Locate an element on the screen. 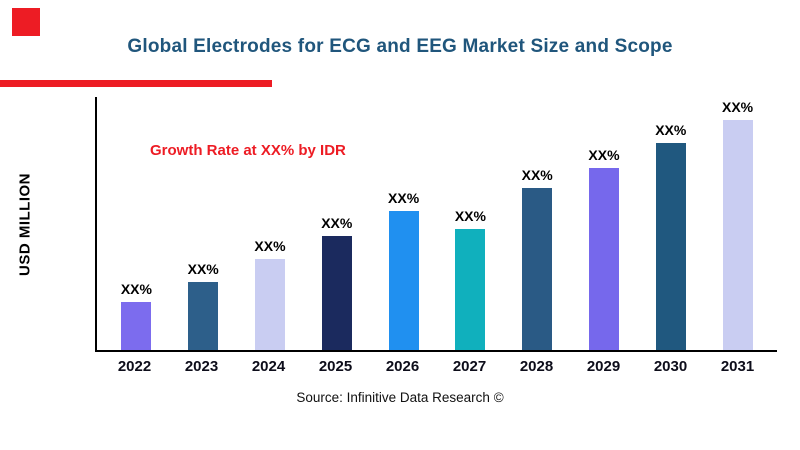  bar-2024 is located at coordinates (269, 304).